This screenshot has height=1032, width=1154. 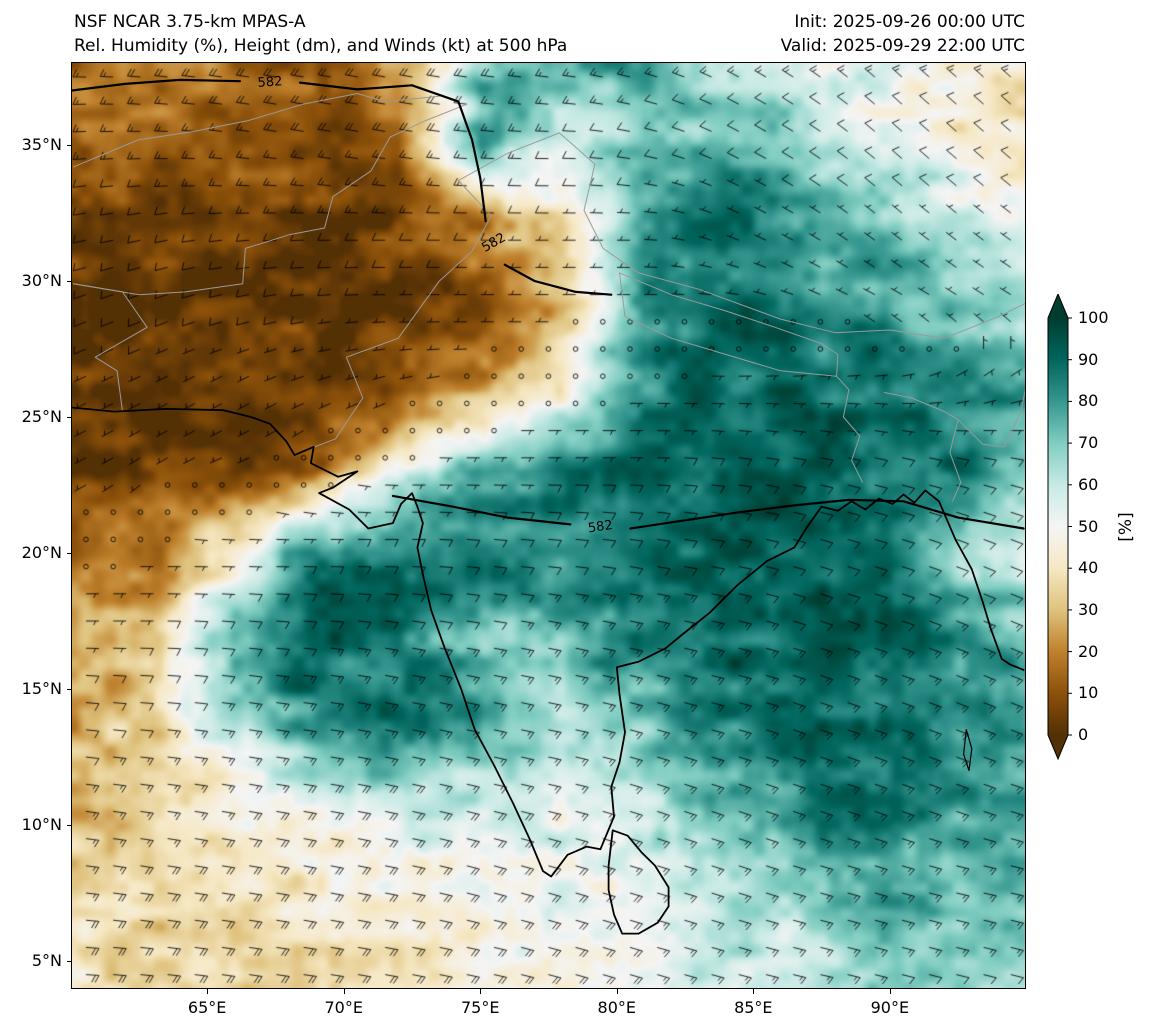 What do you see at coordinates (480, 1007) in the screenshot?
I see `lon-tick-label: 75°E` at bounding box center [480, 1007].